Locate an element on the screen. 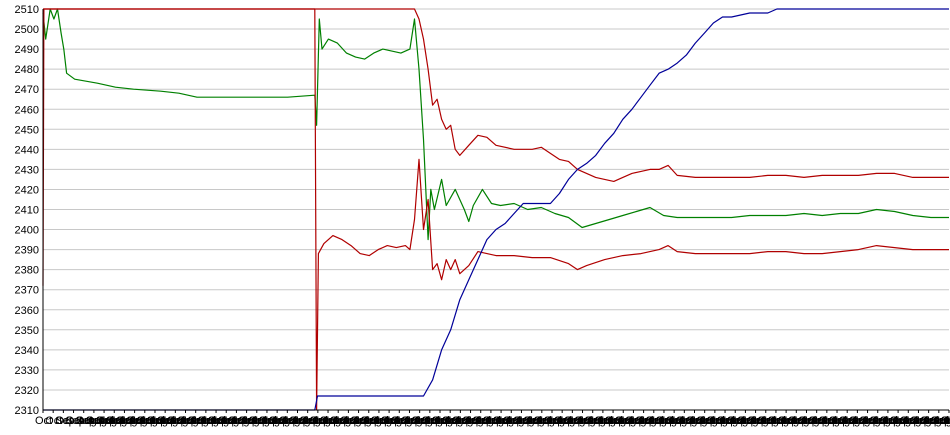 The image size is (950, 435). y-tick-label: 2440 is located at coordinates (27, 150).